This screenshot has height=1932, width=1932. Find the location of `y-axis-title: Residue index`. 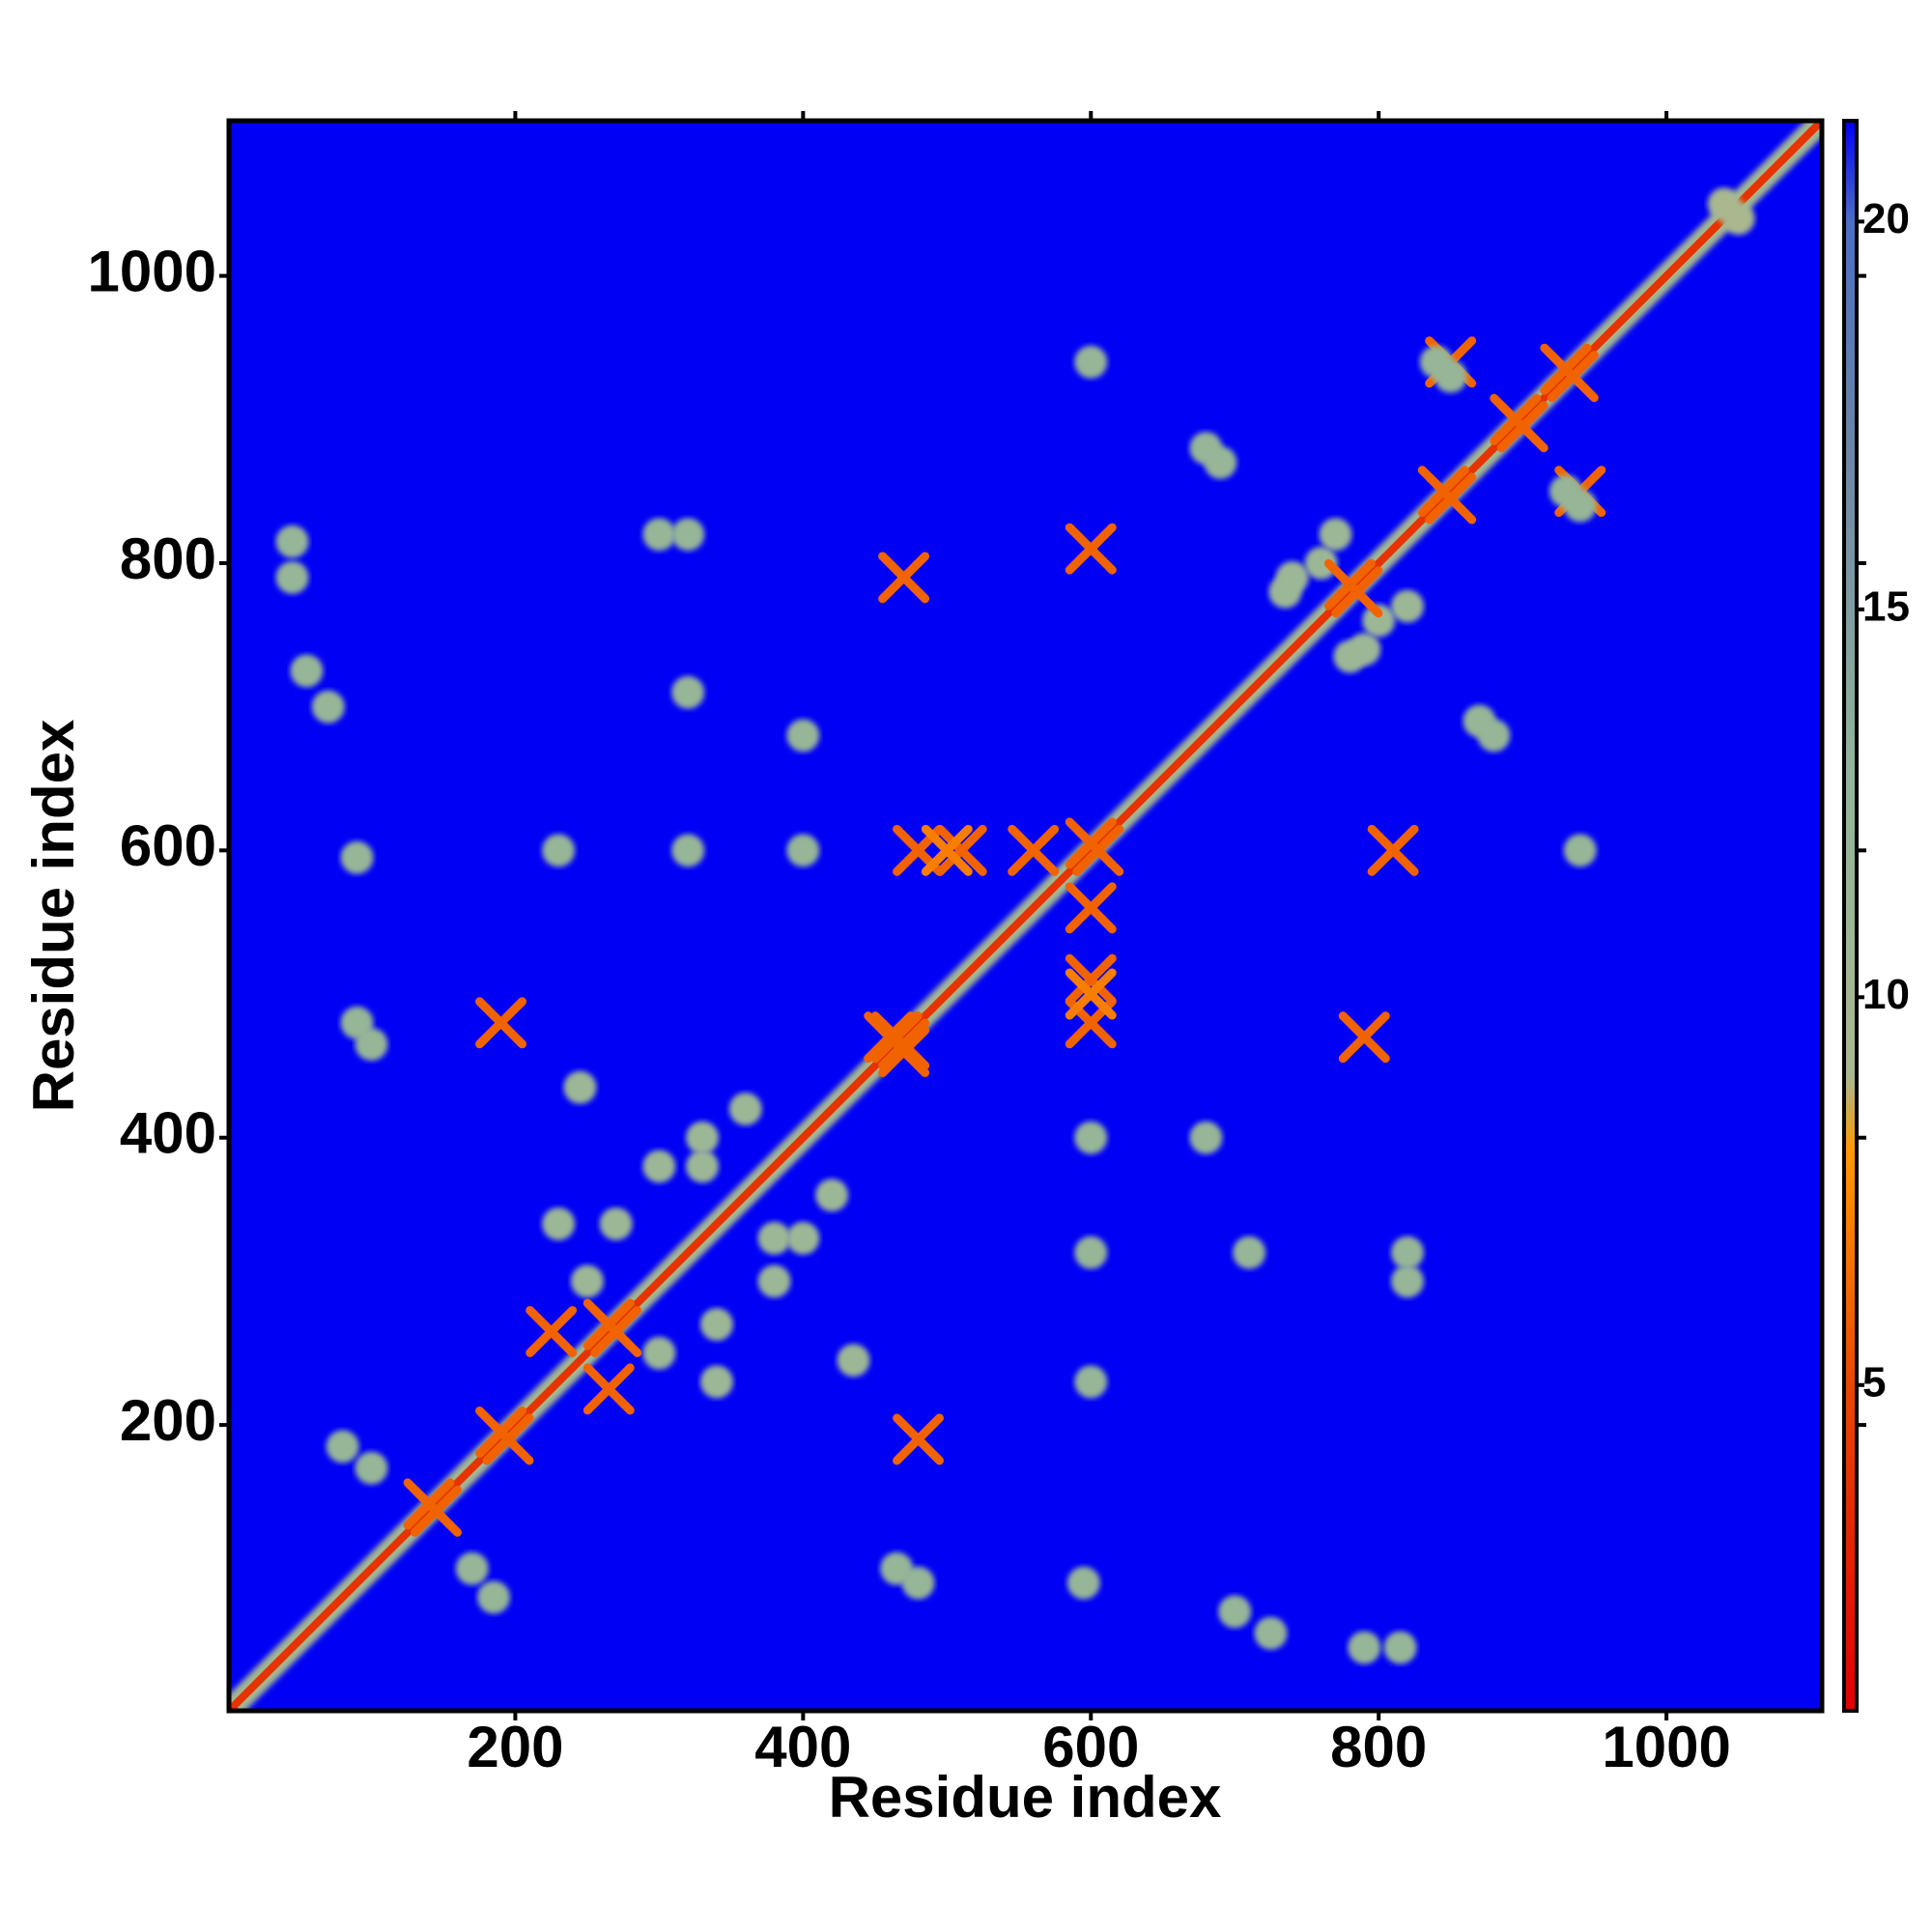

y-axis-title: Residue index is located at coordinates (53, 916).